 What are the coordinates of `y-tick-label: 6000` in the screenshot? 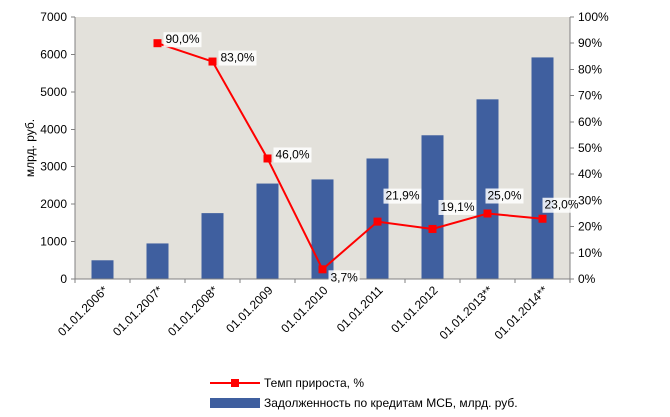 It's located at (53, 54).